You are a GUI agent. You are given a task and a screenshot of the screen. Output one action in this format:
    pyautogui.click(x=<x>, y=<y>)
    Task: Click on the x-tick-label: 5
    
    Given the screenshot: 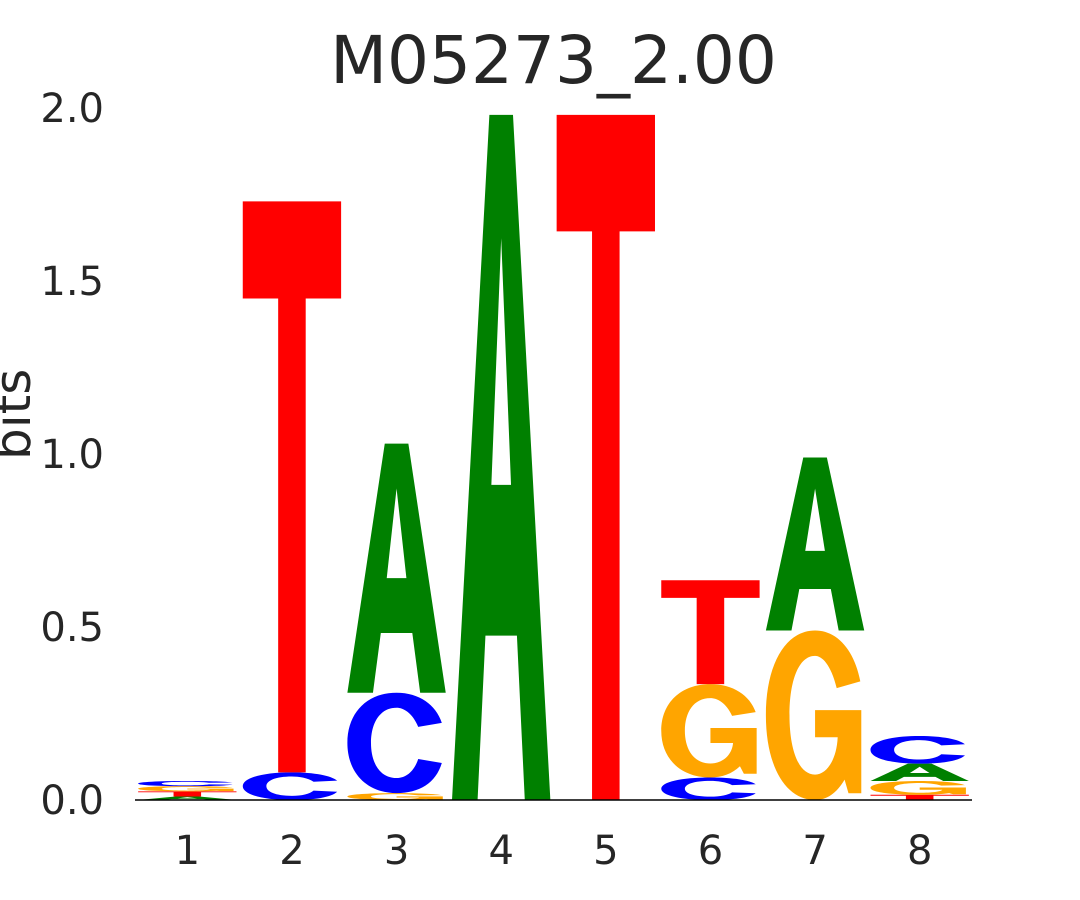 What is the action you would take?
    pyautogui.click(x=605, y=851)
    